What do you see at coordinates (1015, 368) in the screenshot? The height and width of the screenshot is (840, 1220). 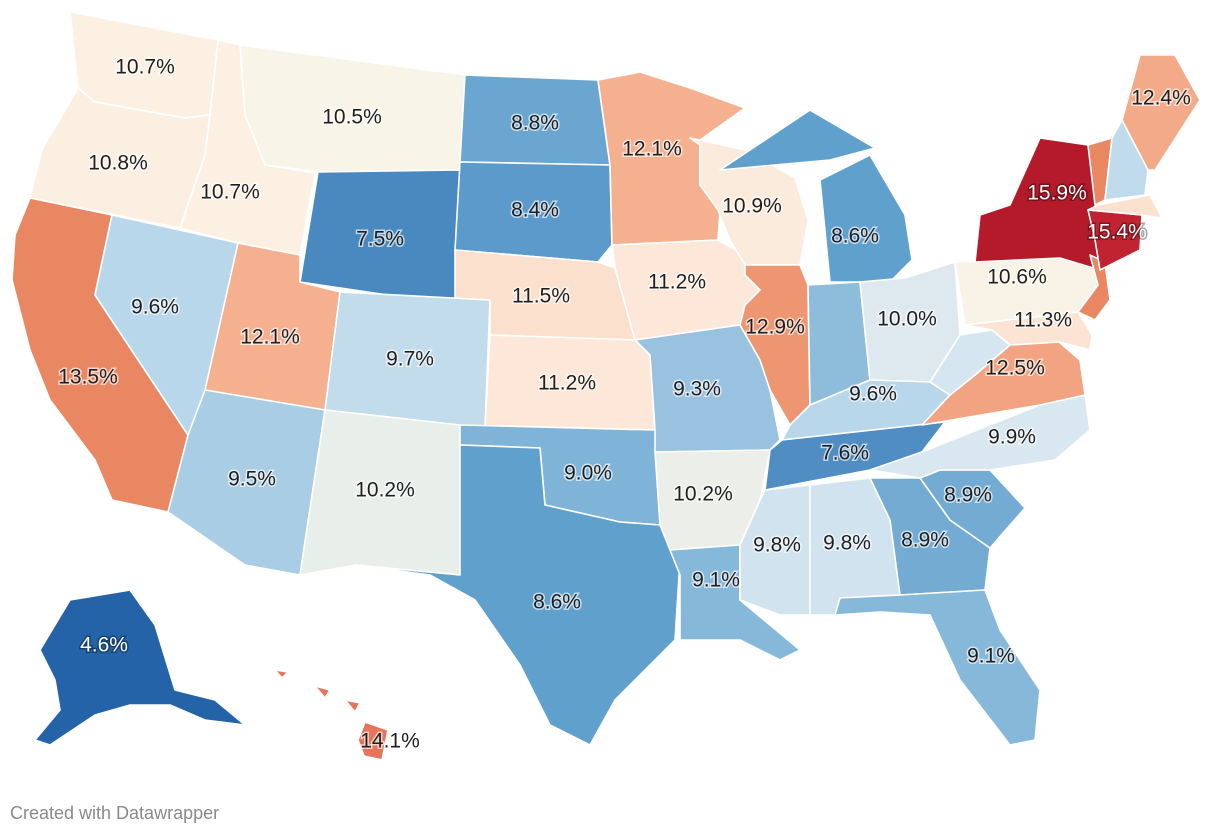 I see `state-value-label-va: 12.5%` at bounding box center [1015, 368].